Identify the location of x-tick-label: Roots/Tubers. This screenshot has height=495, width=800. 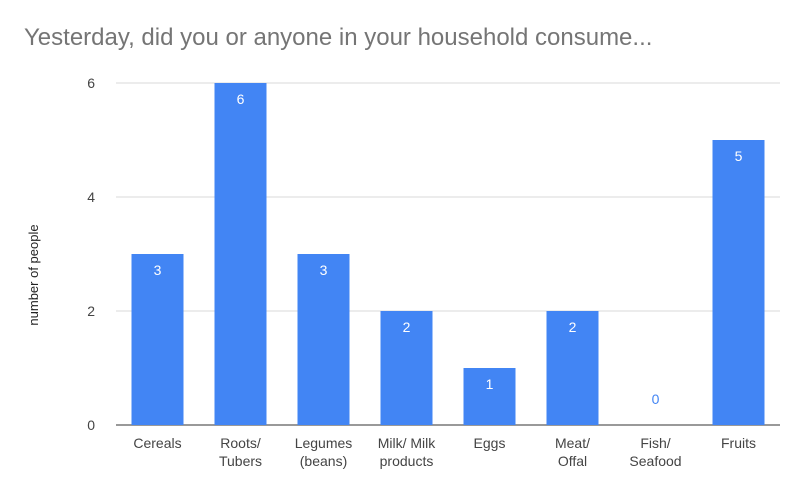
(240, 452).